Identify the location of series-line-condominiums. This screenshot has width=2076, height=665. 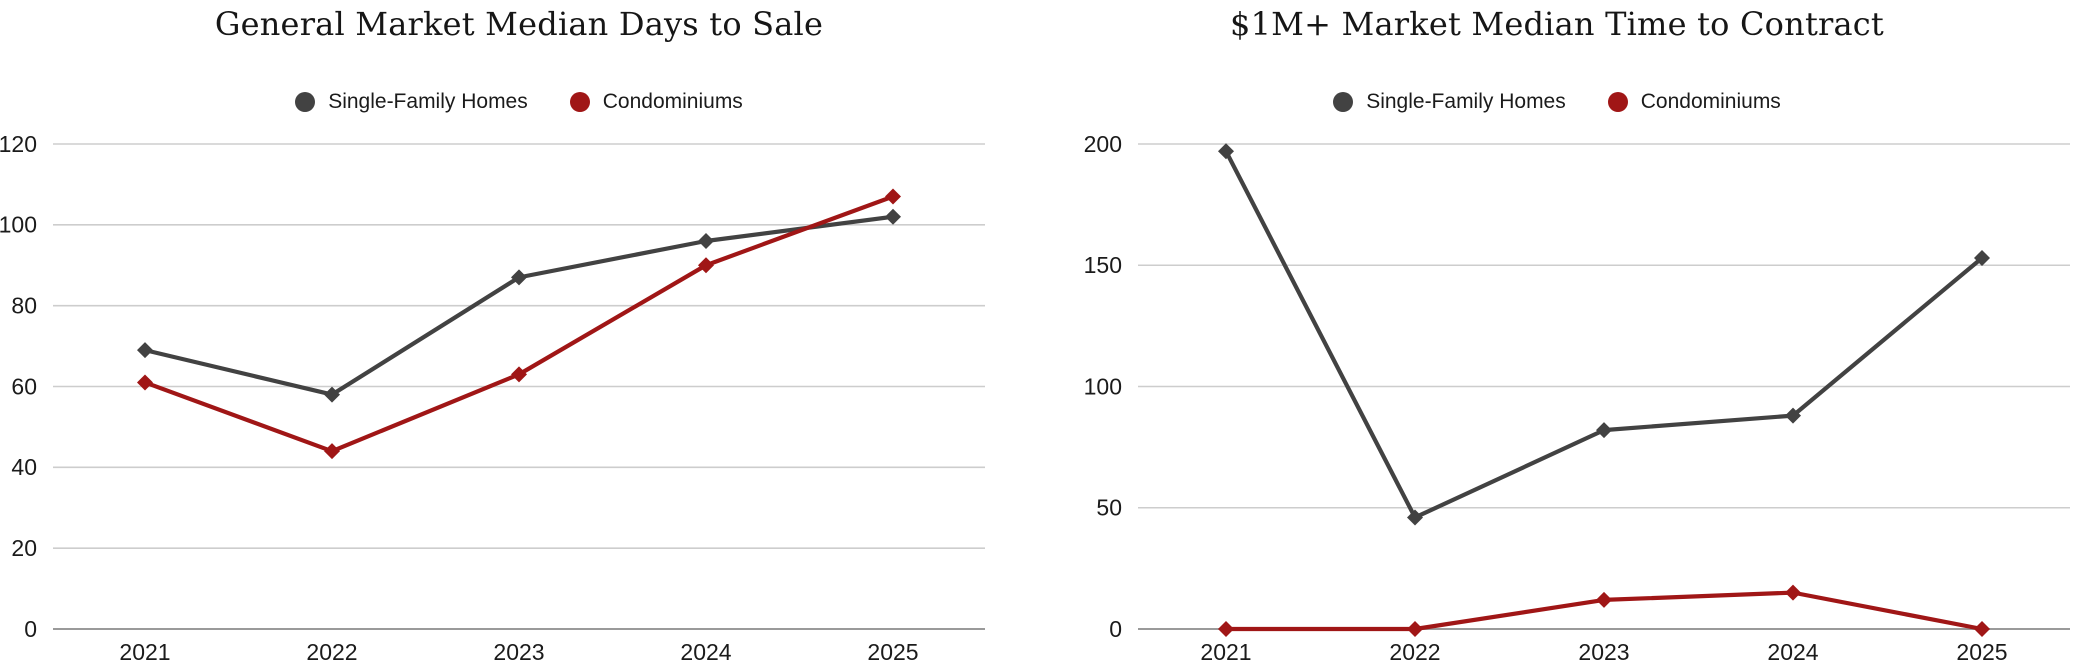
(519, 324).